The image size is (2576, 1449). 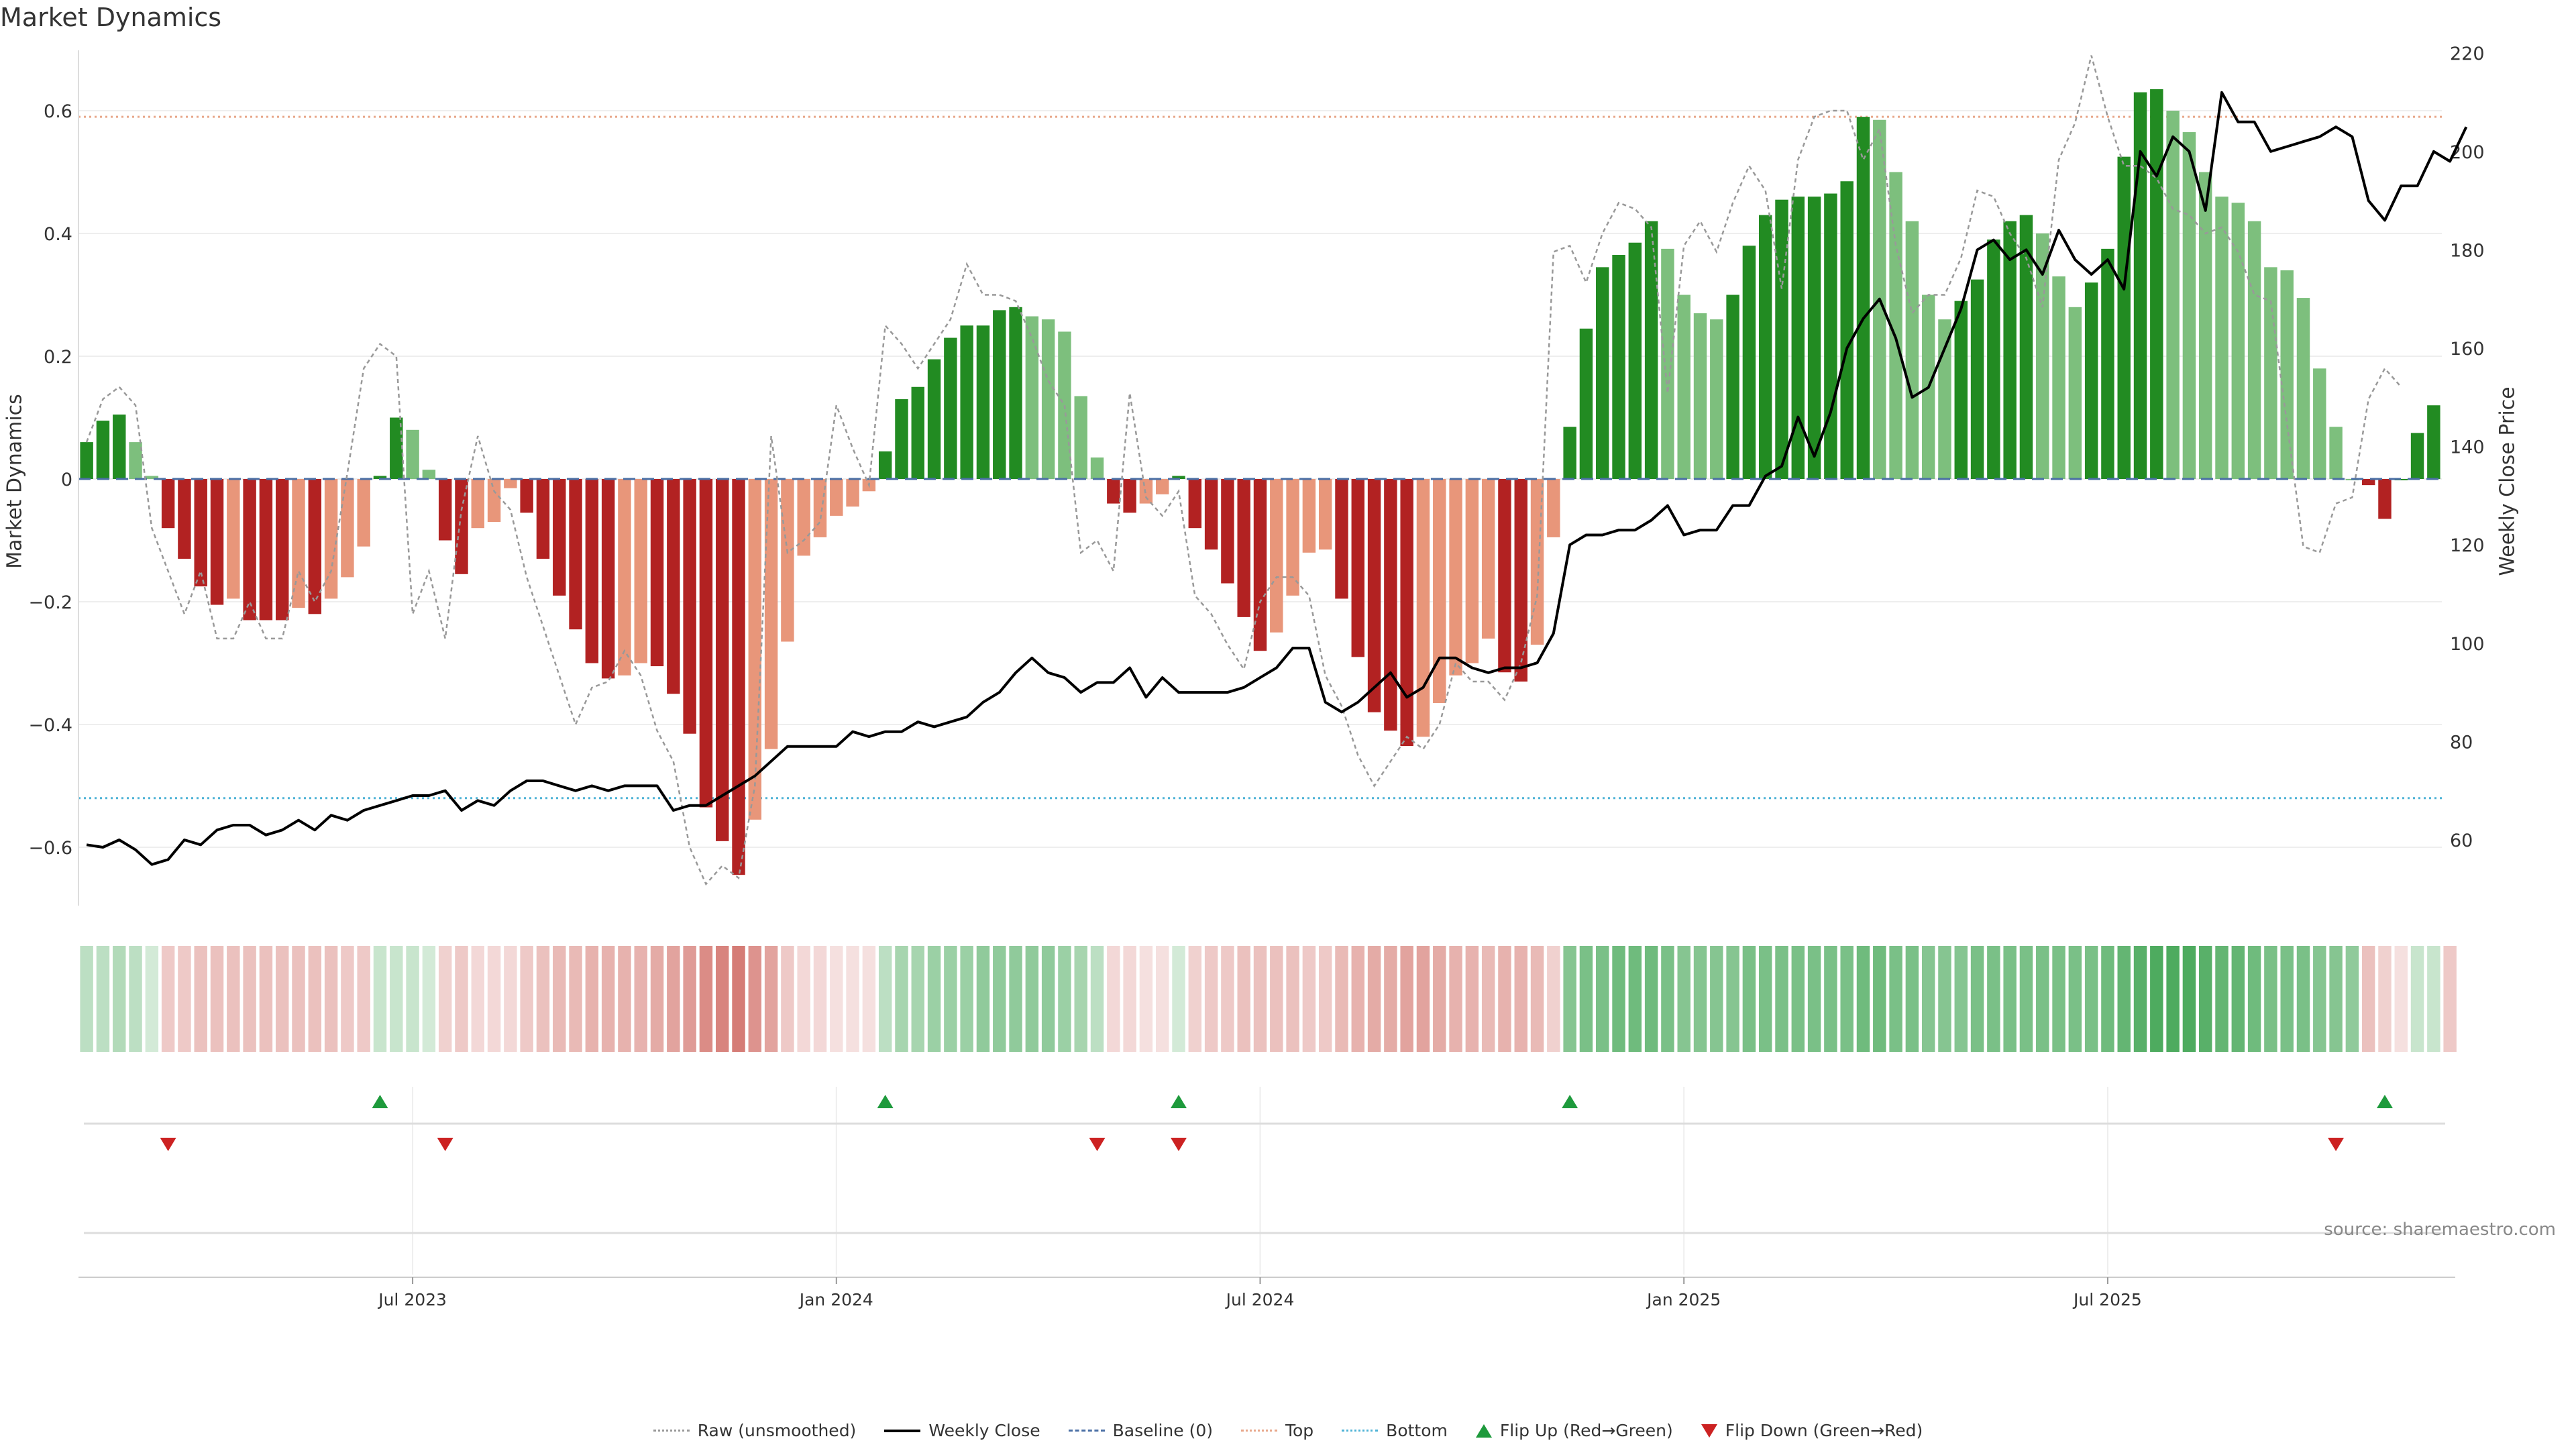 What do you see at coordinates (50, 602) in the screenshot?
I see `y-tick-label: −0.2` at bounding box center [50, 602].